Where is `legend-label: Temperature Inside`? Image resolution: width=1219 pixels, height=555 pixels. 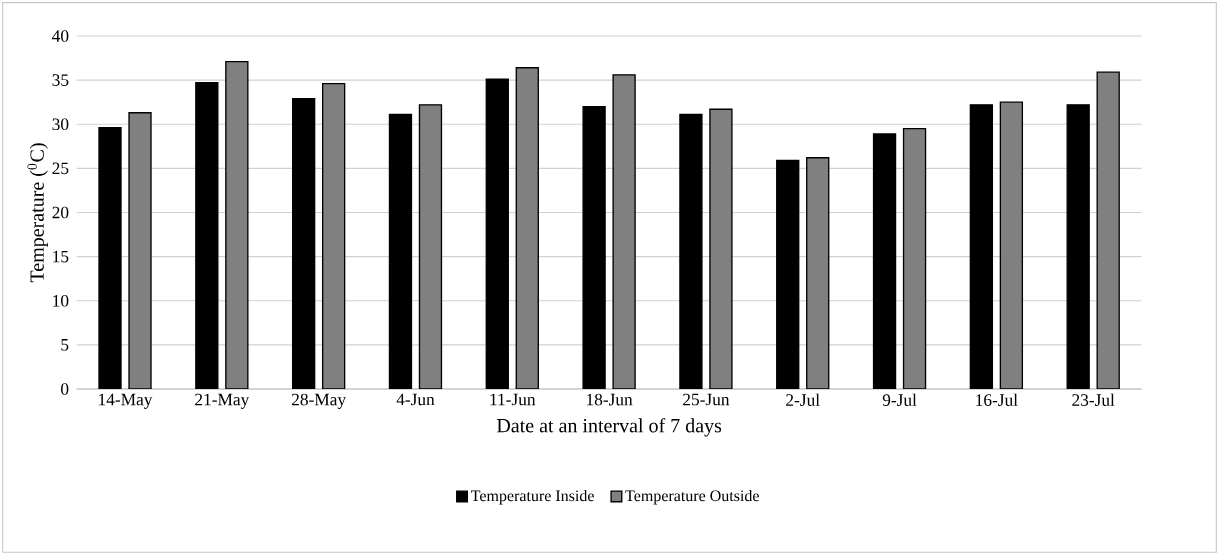
legend-label: Temperature Inside is located at coordinates (532, 497).